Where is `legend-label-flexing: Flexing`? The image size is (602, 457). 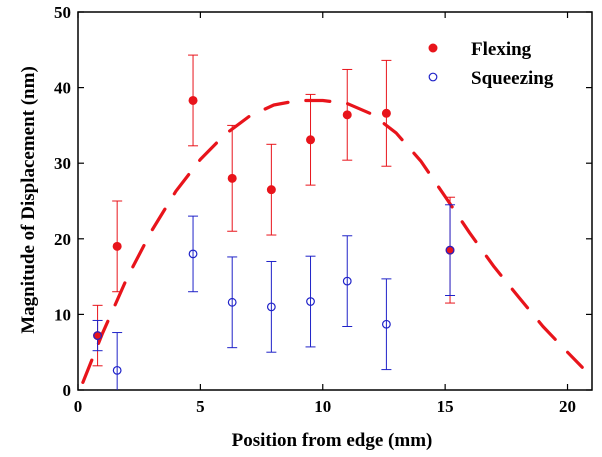
legend-label-flexing: Flexing is located at coordinates (501, 49).